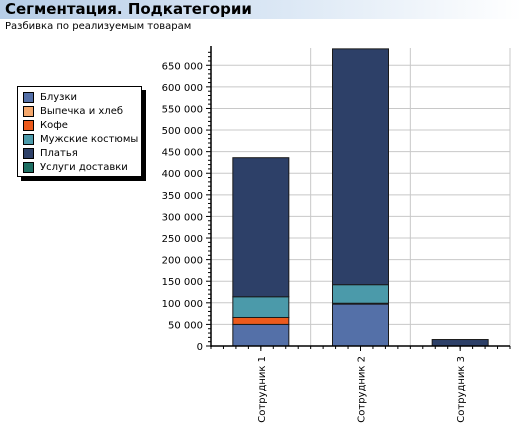 This screenshot has width=522, height=439. I want to click on legend-item: Блузки, so click(50, 97).